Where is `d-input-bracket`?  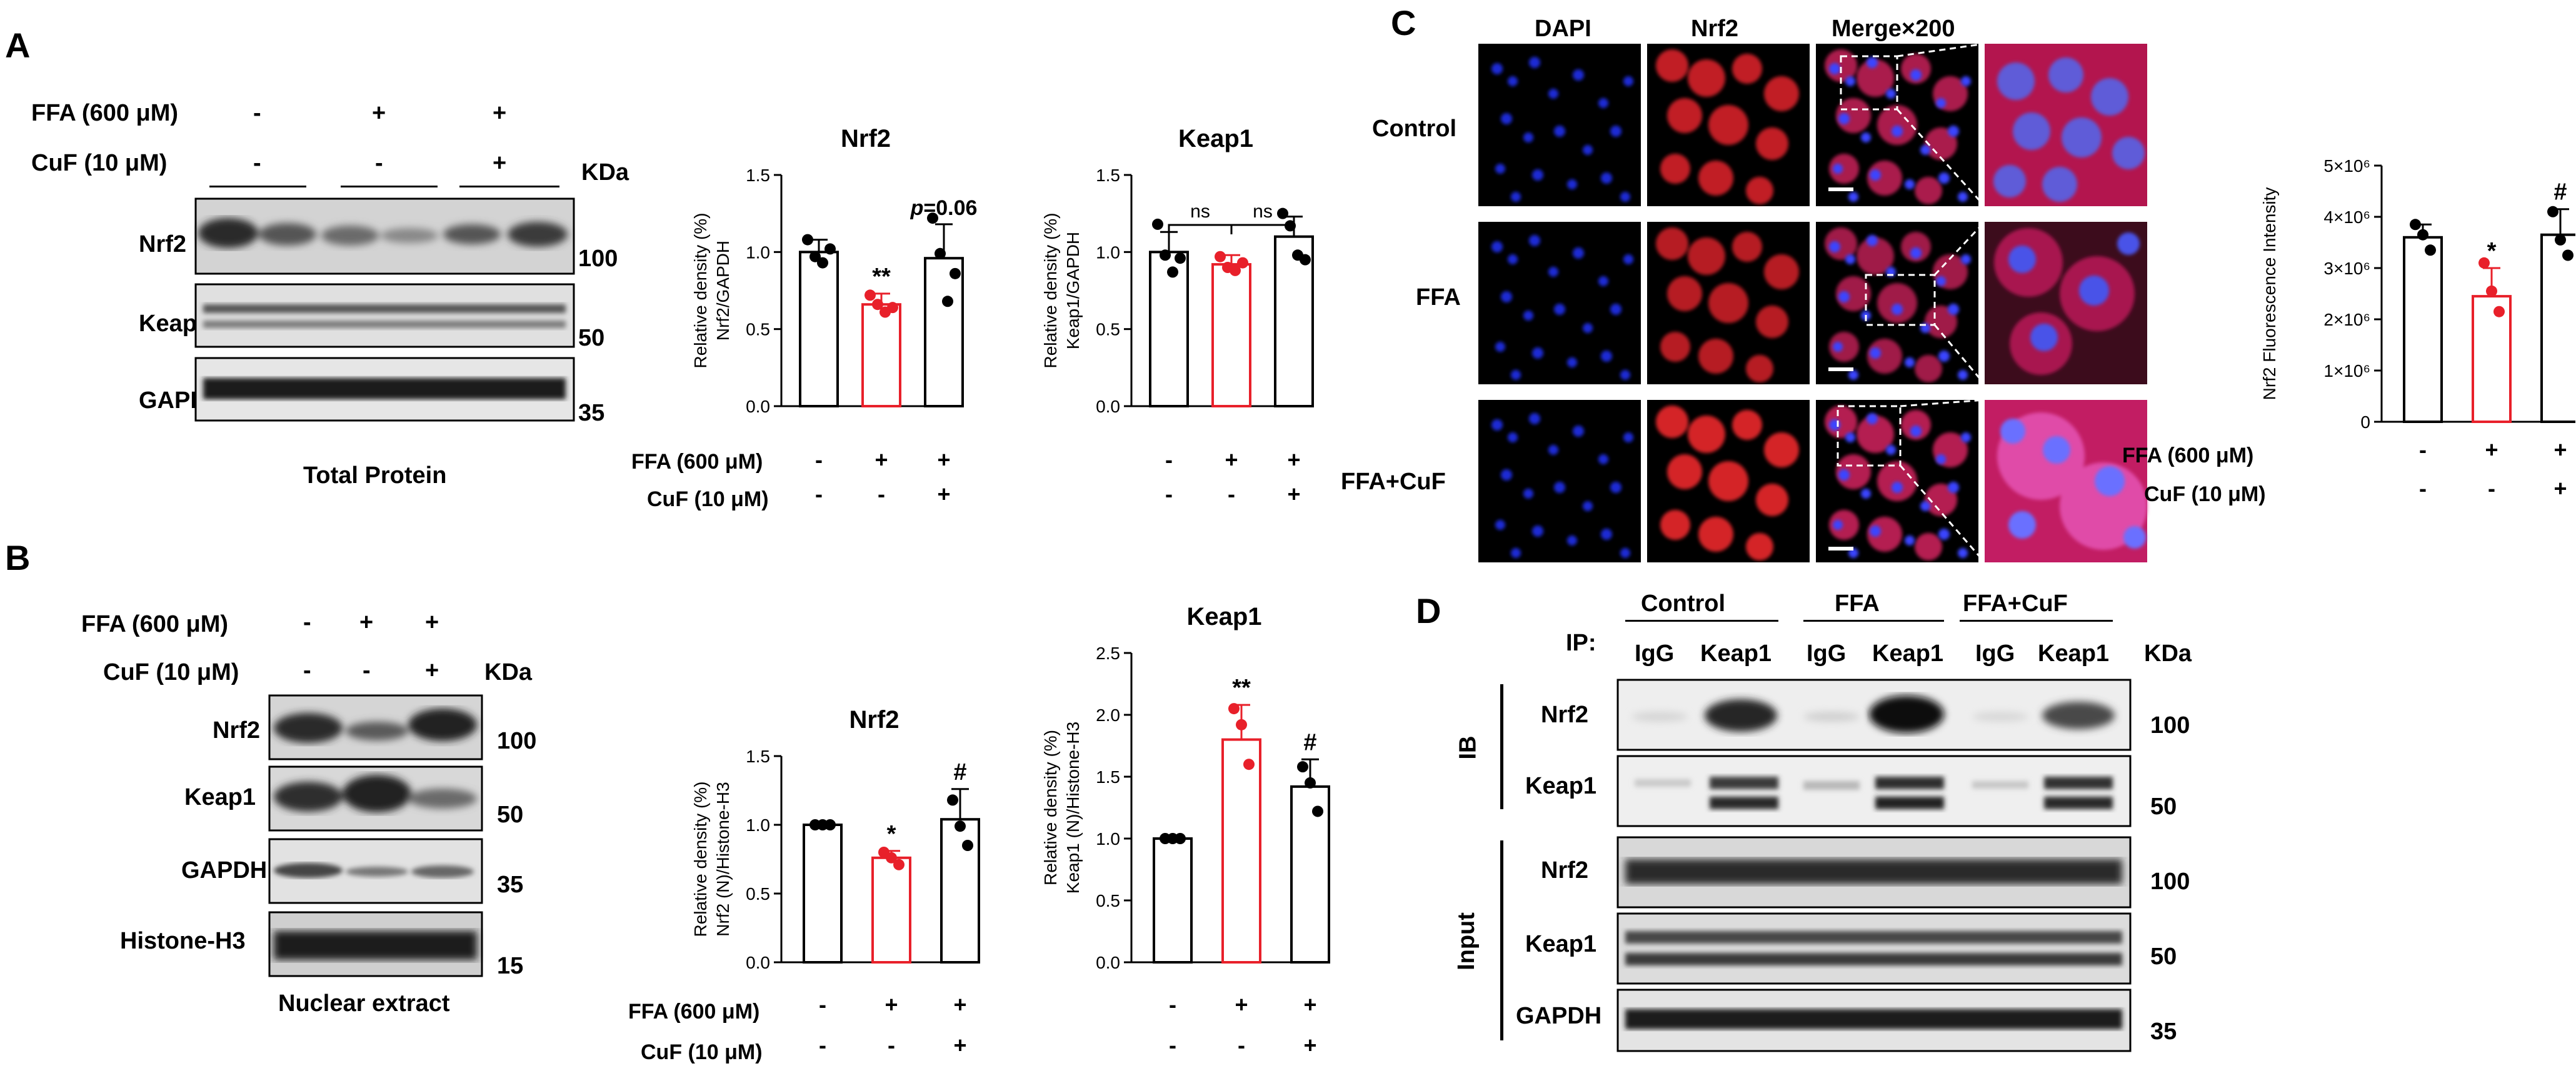 d-input-bracket is located at coordinates (1501, 940).